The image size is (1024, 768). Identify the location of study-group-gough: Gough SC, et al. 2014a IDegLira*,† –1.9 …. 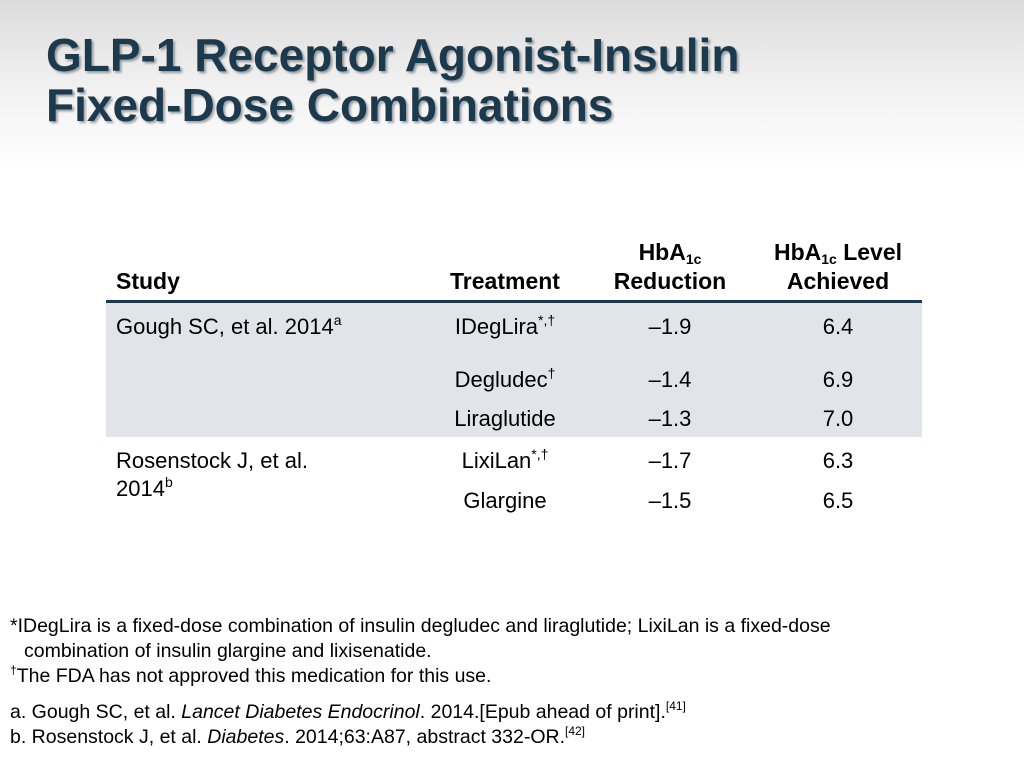
(514, 370).